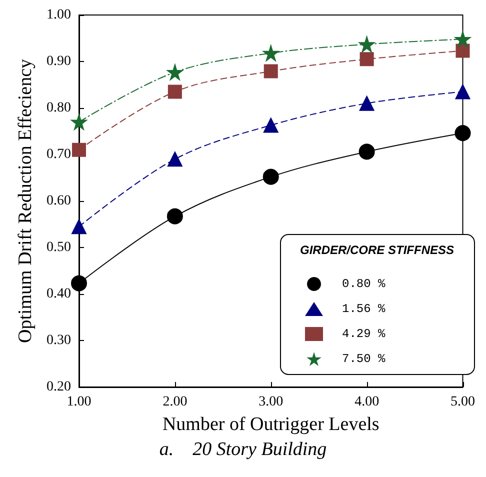 This screenshot has height=477, width=486. I want to click on y-tick-label: 0.80, so click(58, 108).